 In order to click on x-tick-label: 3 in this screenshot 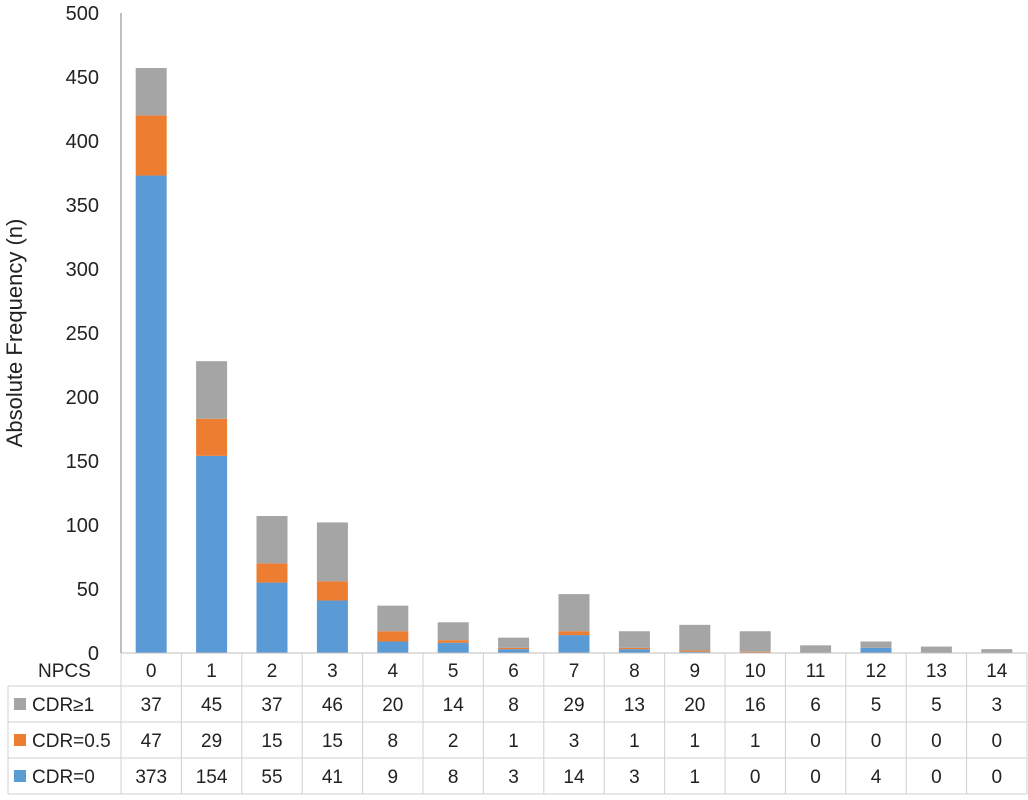, I will do `click(332, 671)`.